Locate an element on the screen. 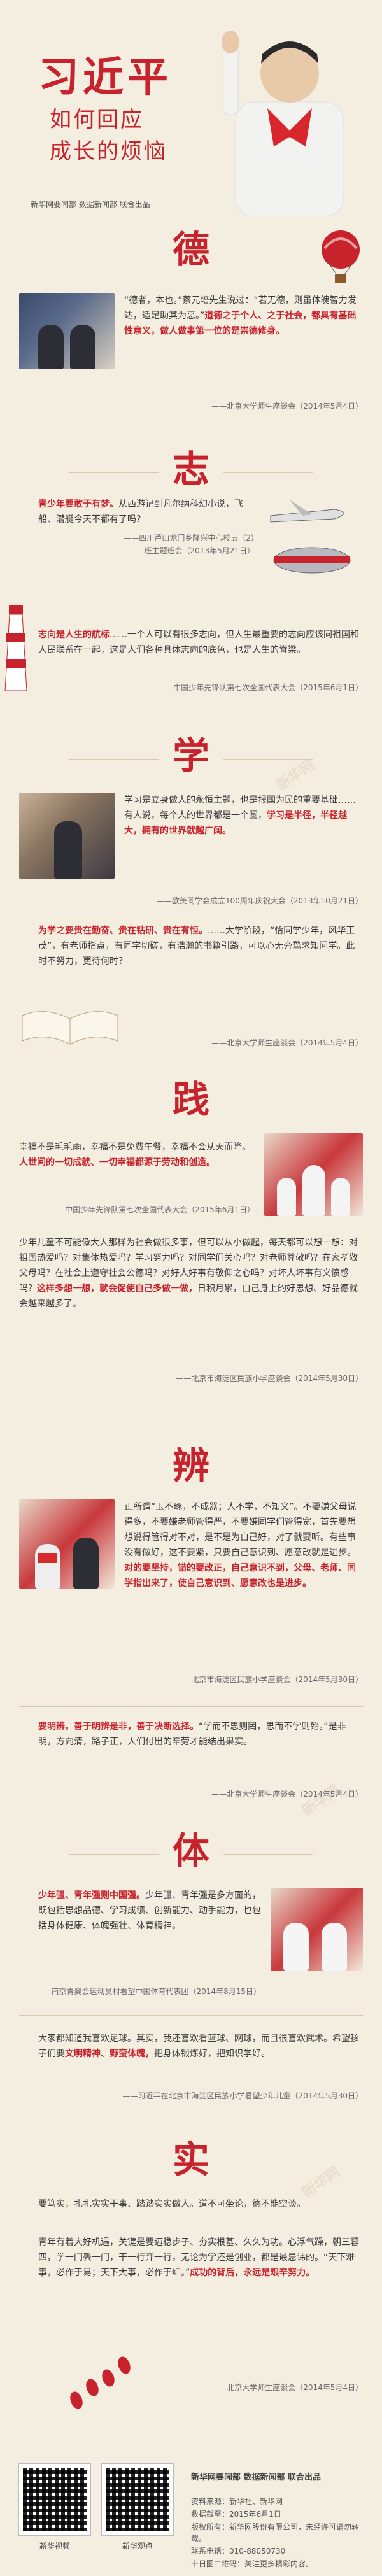  qr-label-video: 新华视频 is located at coordinates (55, 2546).